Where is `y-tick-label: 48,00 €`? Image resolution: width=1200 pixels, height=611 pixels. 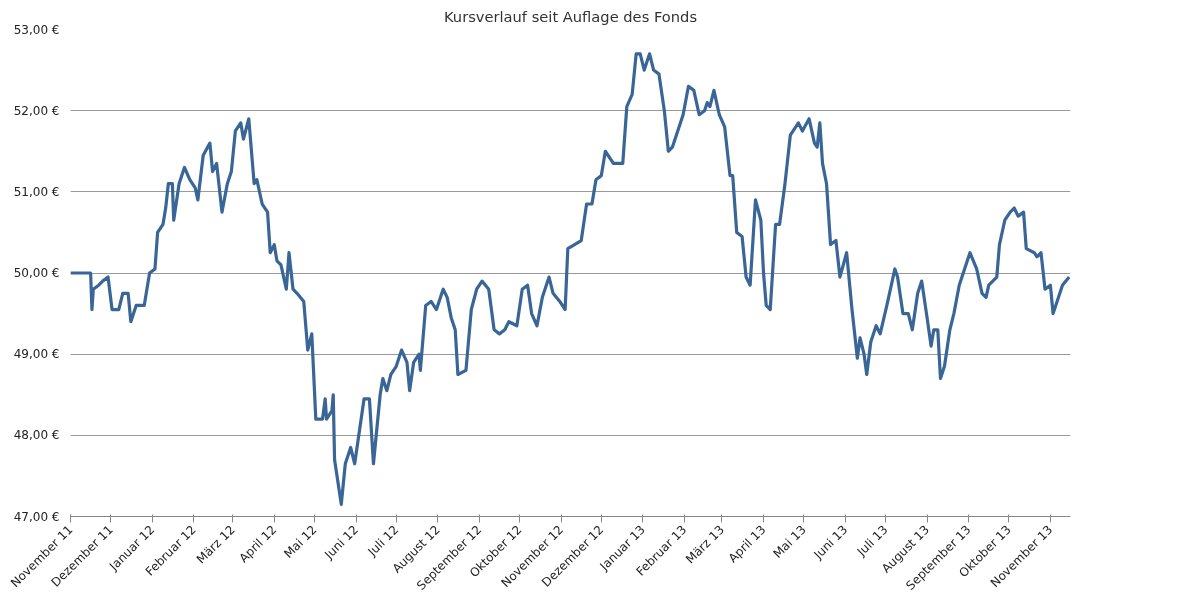
y-tick-label: 48,00 € is located at coordinates (36, 435).